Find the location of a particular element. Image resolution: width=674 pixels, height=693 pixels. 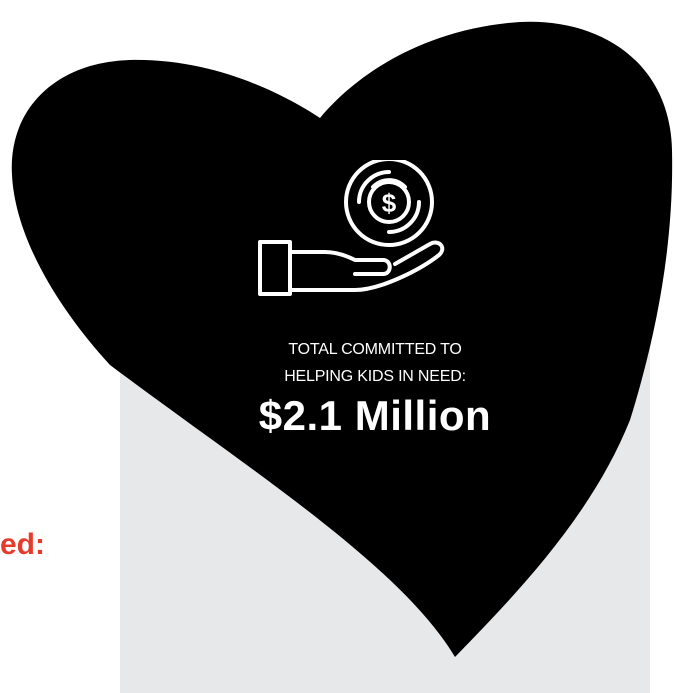

hand-holding-dollar-coin-icon: $ is located at coordinates (351, 228).